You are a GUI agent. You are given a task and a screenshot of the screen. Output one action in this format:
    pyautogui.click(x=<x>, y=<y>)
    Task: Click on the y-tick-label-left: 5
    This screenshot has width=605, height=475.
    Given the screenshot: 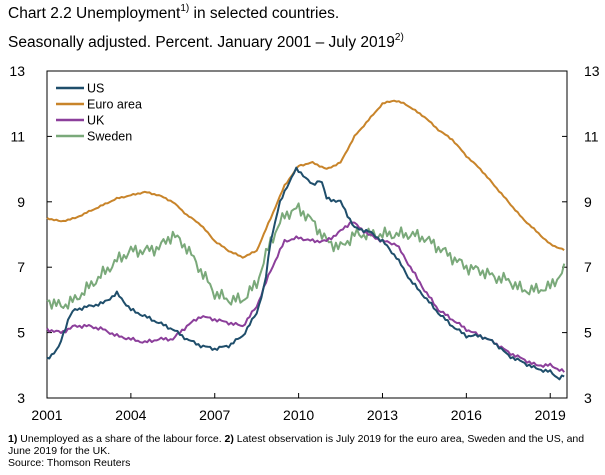 What is the action you would take?
    pyautogui.click(x=21, y=333)
    